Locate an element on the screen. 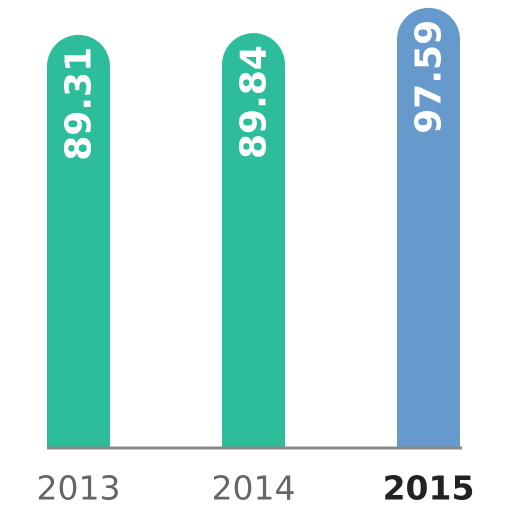 Image resolution: width=514 pixels, height=525 pixels. x-tick-label: 2013 is located at coordinates (79, 488).